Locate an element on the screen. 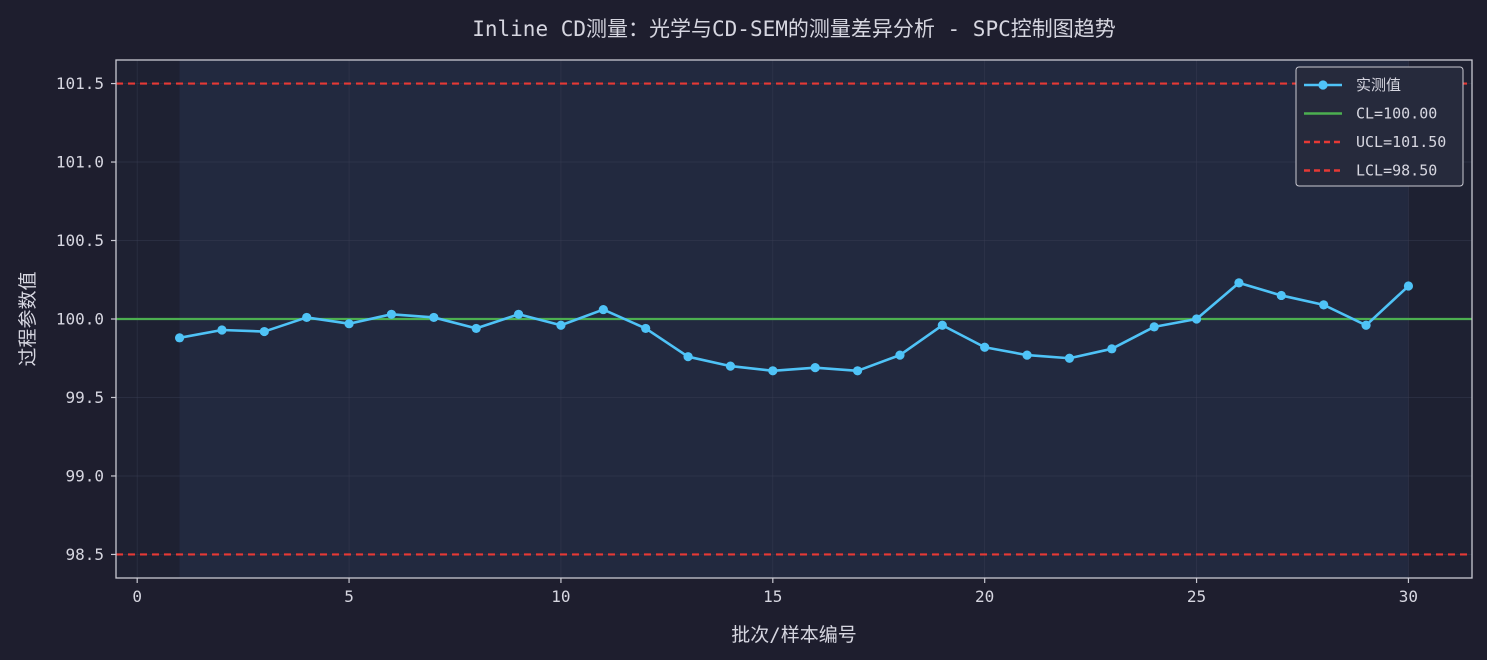 This screenshot has width=1487, height=660. chart-title: Inline CD测量：光学与CD-SEM的测量差异分析 - SPC控制图趋势 is located at coordinates (794, 29).